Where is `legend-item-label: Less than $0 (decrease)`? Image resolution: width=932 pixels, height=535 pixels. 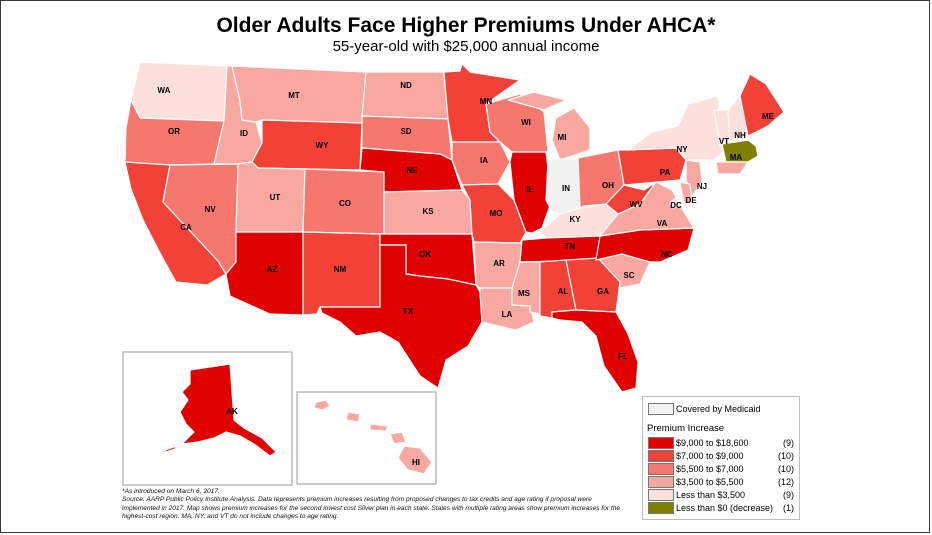 legend-item-label: Less than $0 (decrease) is located at coordinates (725, 508).